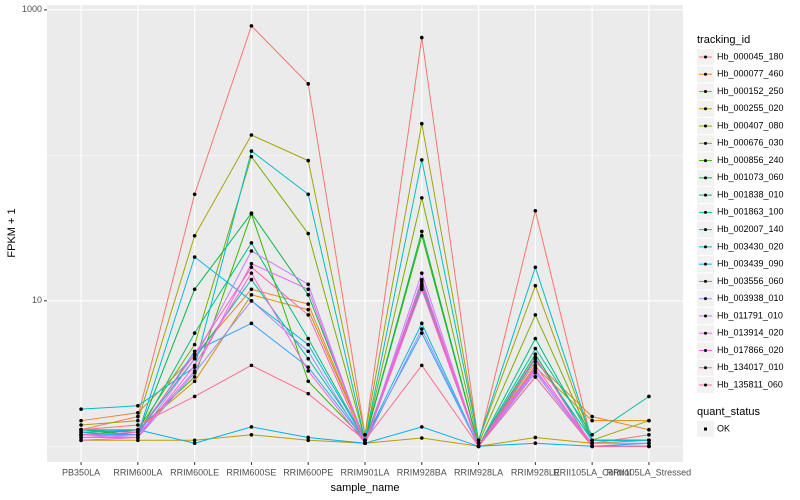 The height and width of the screenshot is (500, 800). I want to click on legend-label: Hb_003430_020, so click(750, 246).